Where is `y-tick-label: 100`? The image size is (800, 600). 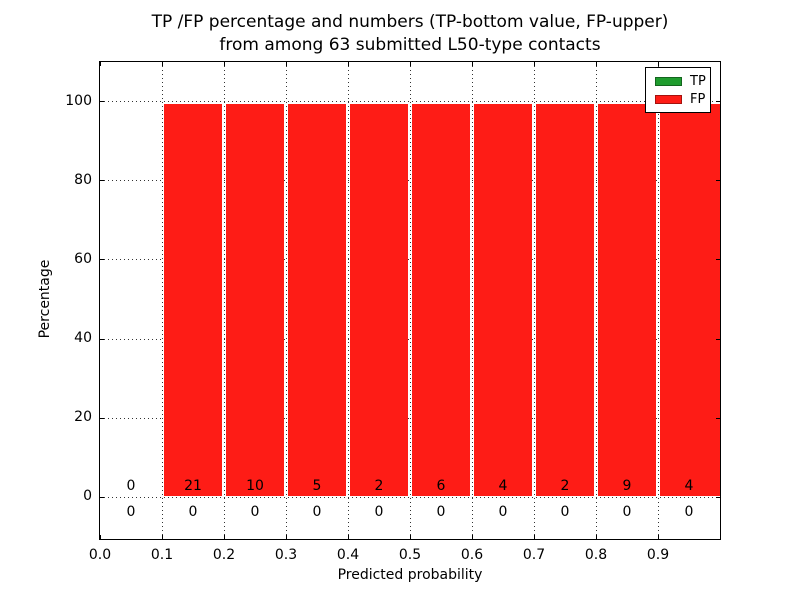
y-tick-label: 100 is located at coordinates (78, 100).